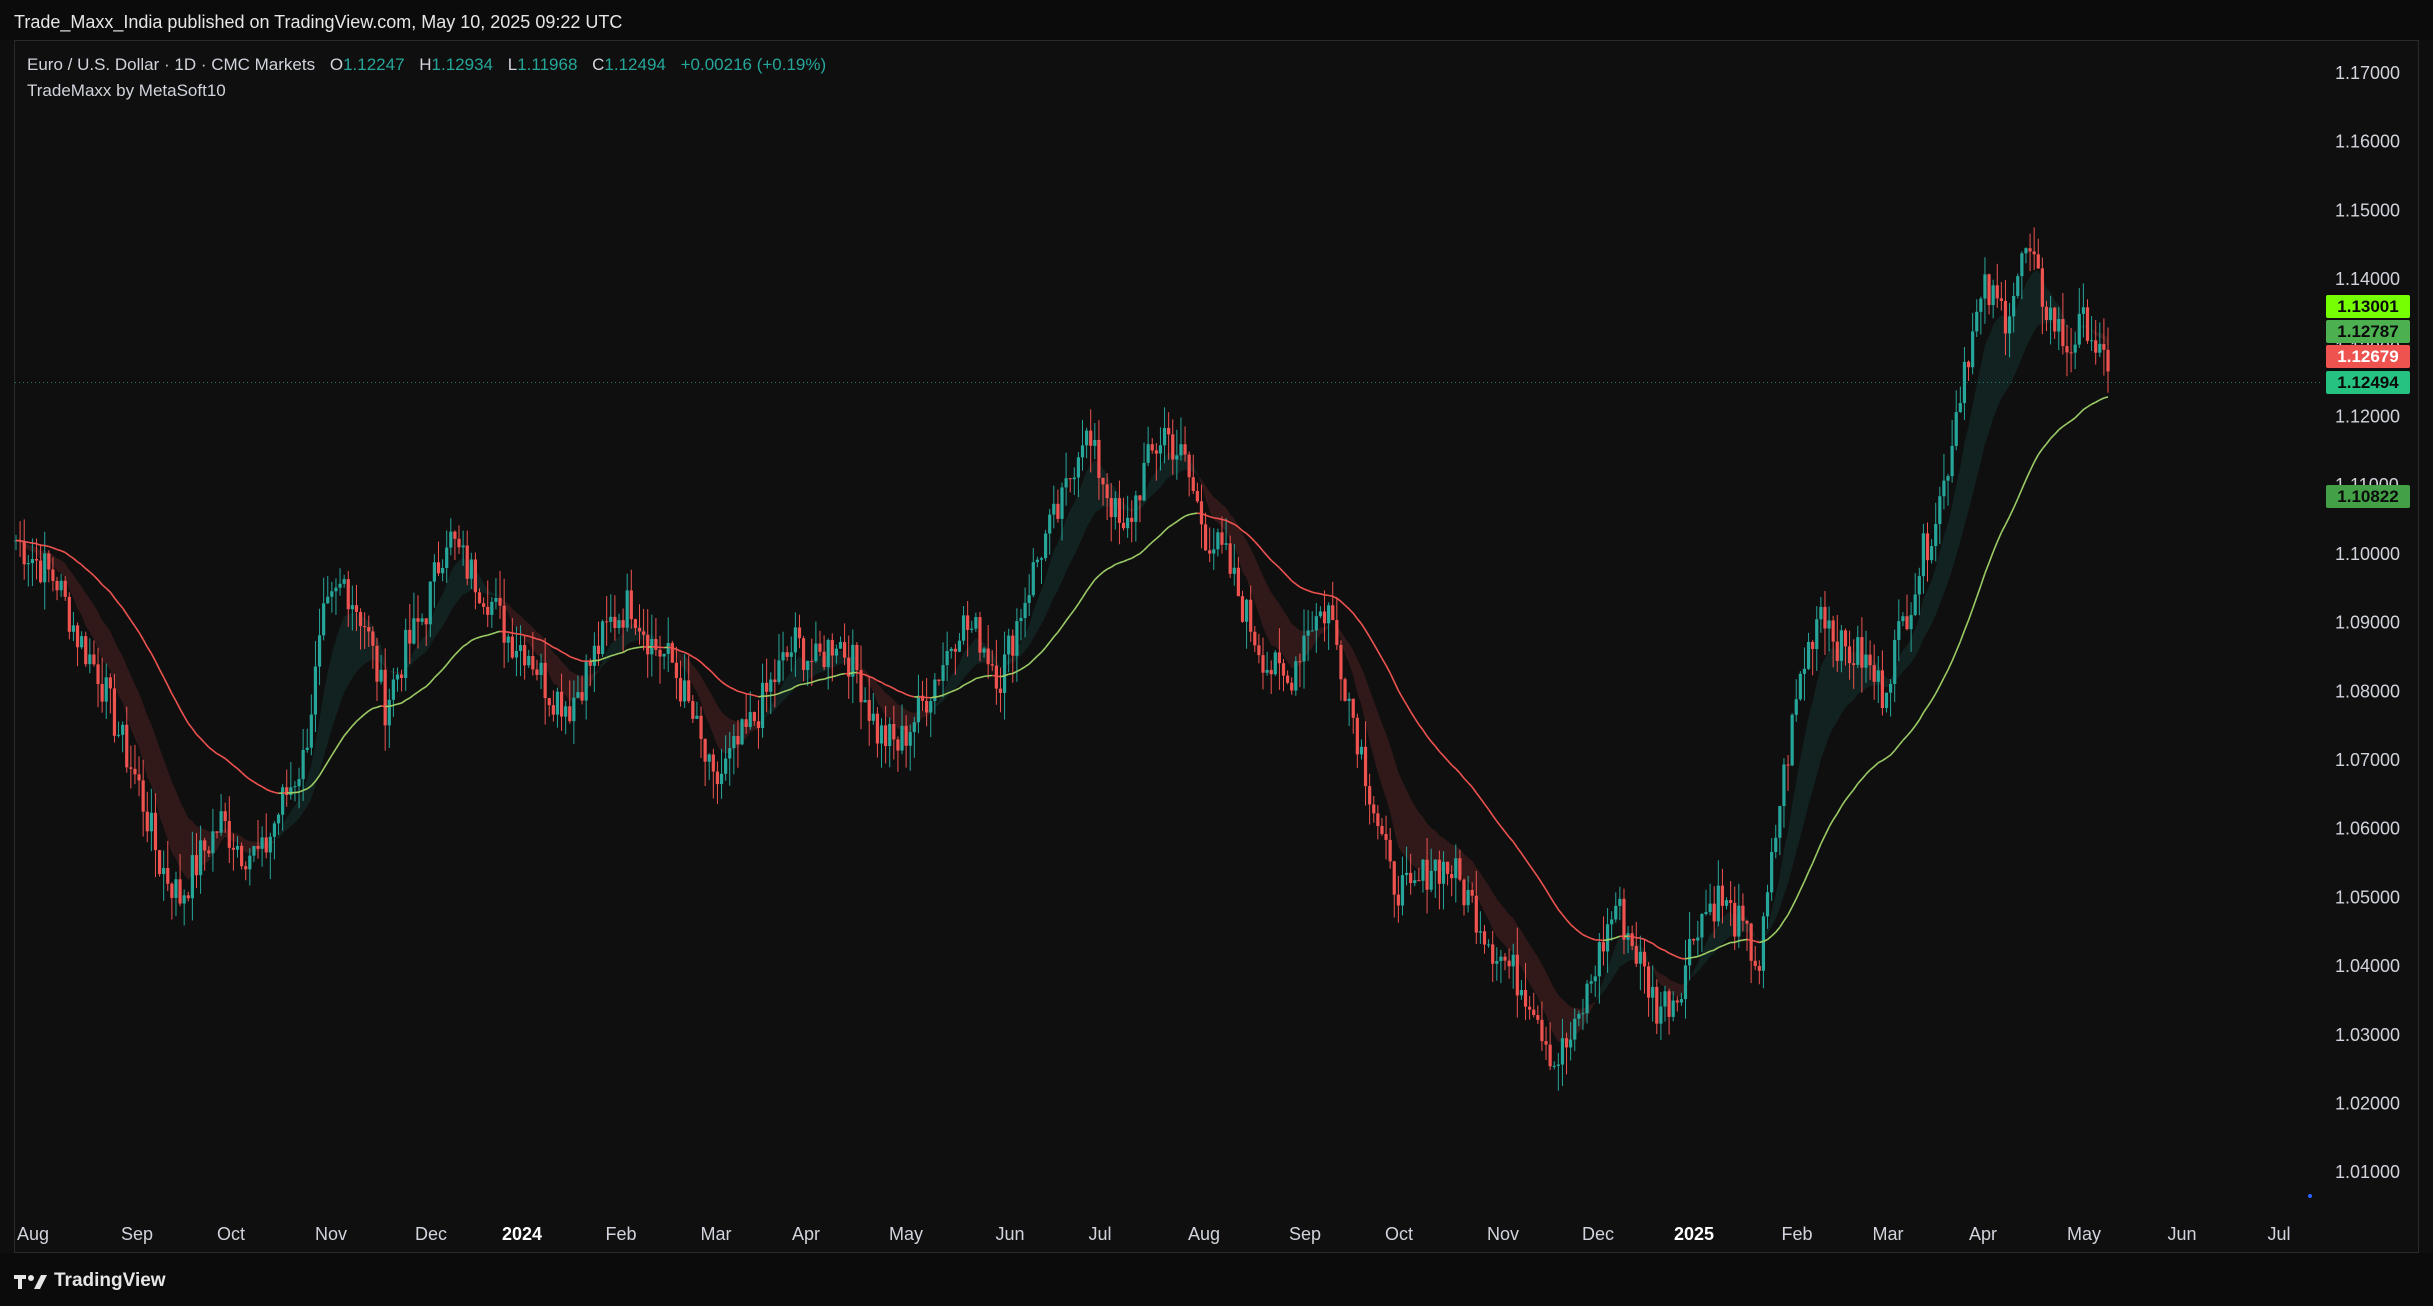 The image size is (2433, 1306). What do you see at coordinates (635, 64) in the screenshot?
I see `close-value: 1.12494` at bounding box center [635, 64].